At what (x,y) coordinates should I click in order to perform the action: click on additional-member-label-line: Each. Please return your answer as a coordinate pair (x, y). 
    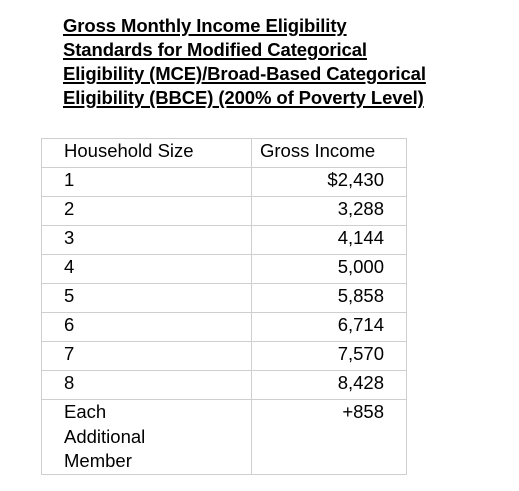
    Looking at the image, I should click on (85, 411).